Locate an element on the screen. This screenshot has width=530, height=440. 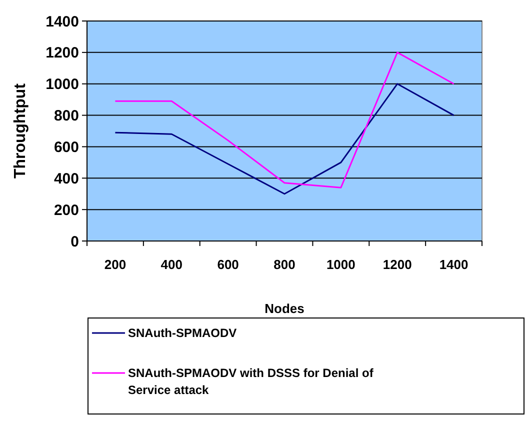
y-tick-label: 400 is located at coordinates (66, 179).